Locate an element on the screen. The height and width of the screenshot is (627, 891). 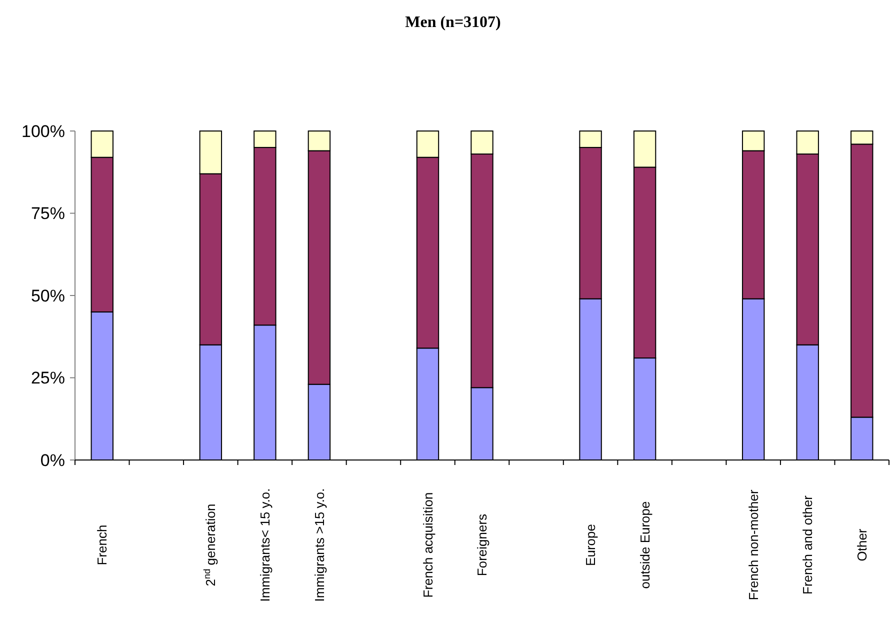
y-tick-label: 75% is located at coordinates (47, 214).